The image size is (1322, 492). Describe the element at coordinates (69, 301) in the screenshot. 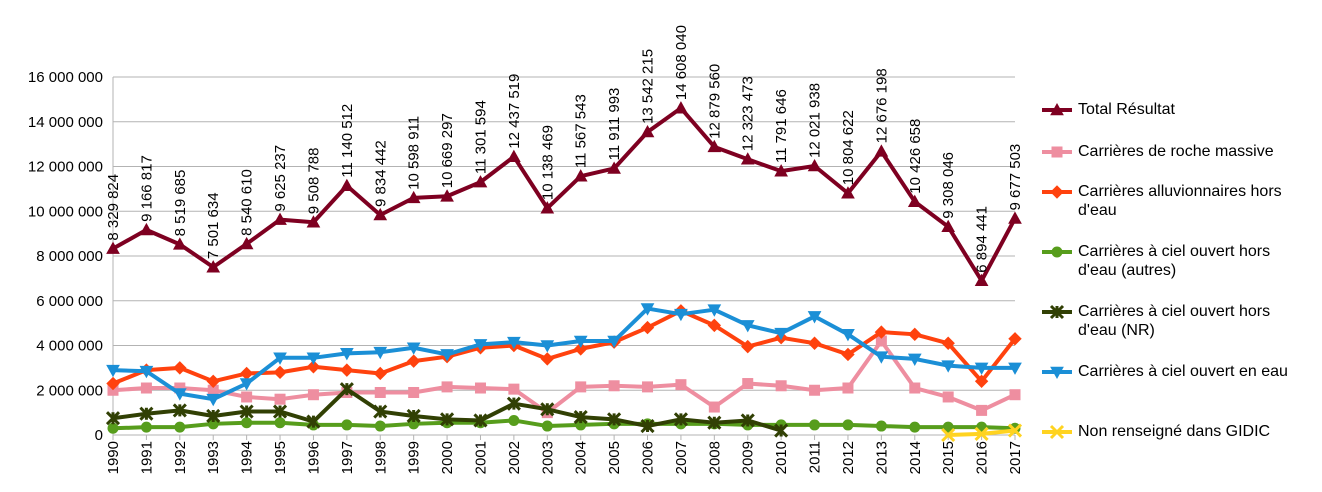

I see `y-tick-label: 6 000 000` at that location.